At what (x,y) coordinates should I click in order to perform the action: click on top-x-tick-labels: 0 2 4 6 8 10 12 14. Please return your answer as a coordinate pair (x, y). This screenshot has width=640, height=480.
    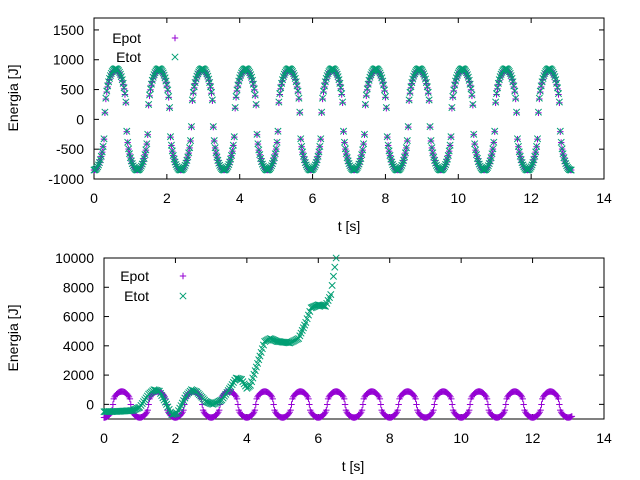
    Looking at the image, I should click on (351, 198).